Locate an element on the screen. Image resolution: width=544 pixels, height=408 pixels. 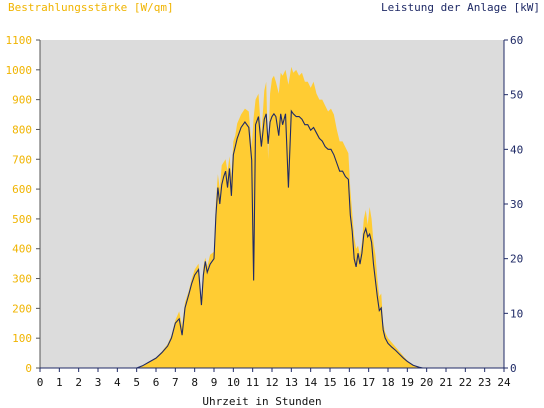
x-tick-label: 19 is located at coordinates (407, 382).